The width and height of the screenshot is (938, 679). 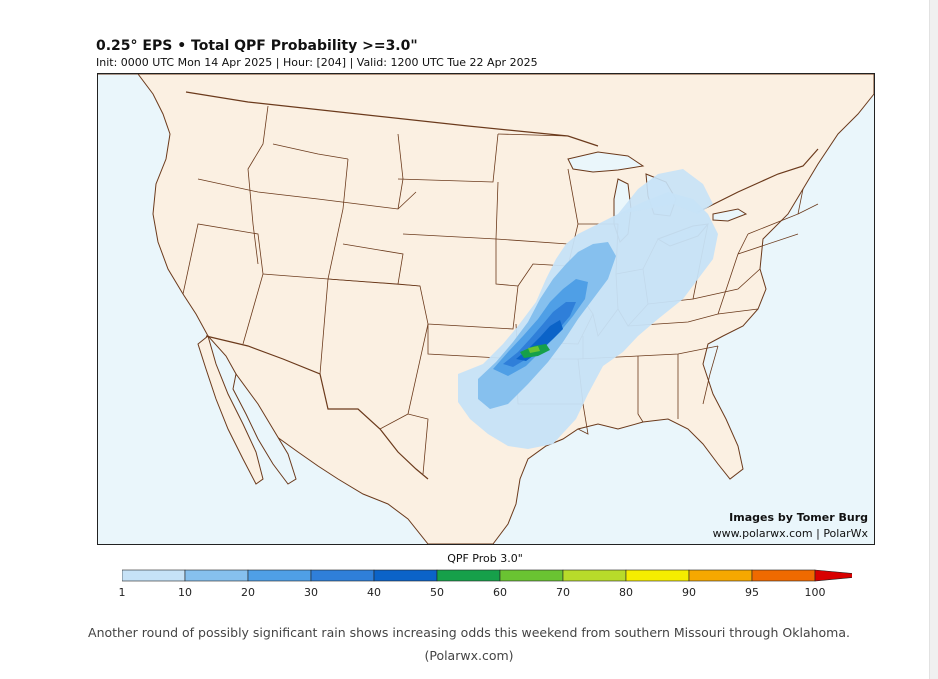 I want to click on map-title: 0.25° EPS • Total QPF Probability >=3.0", so click(x=257, y=46).